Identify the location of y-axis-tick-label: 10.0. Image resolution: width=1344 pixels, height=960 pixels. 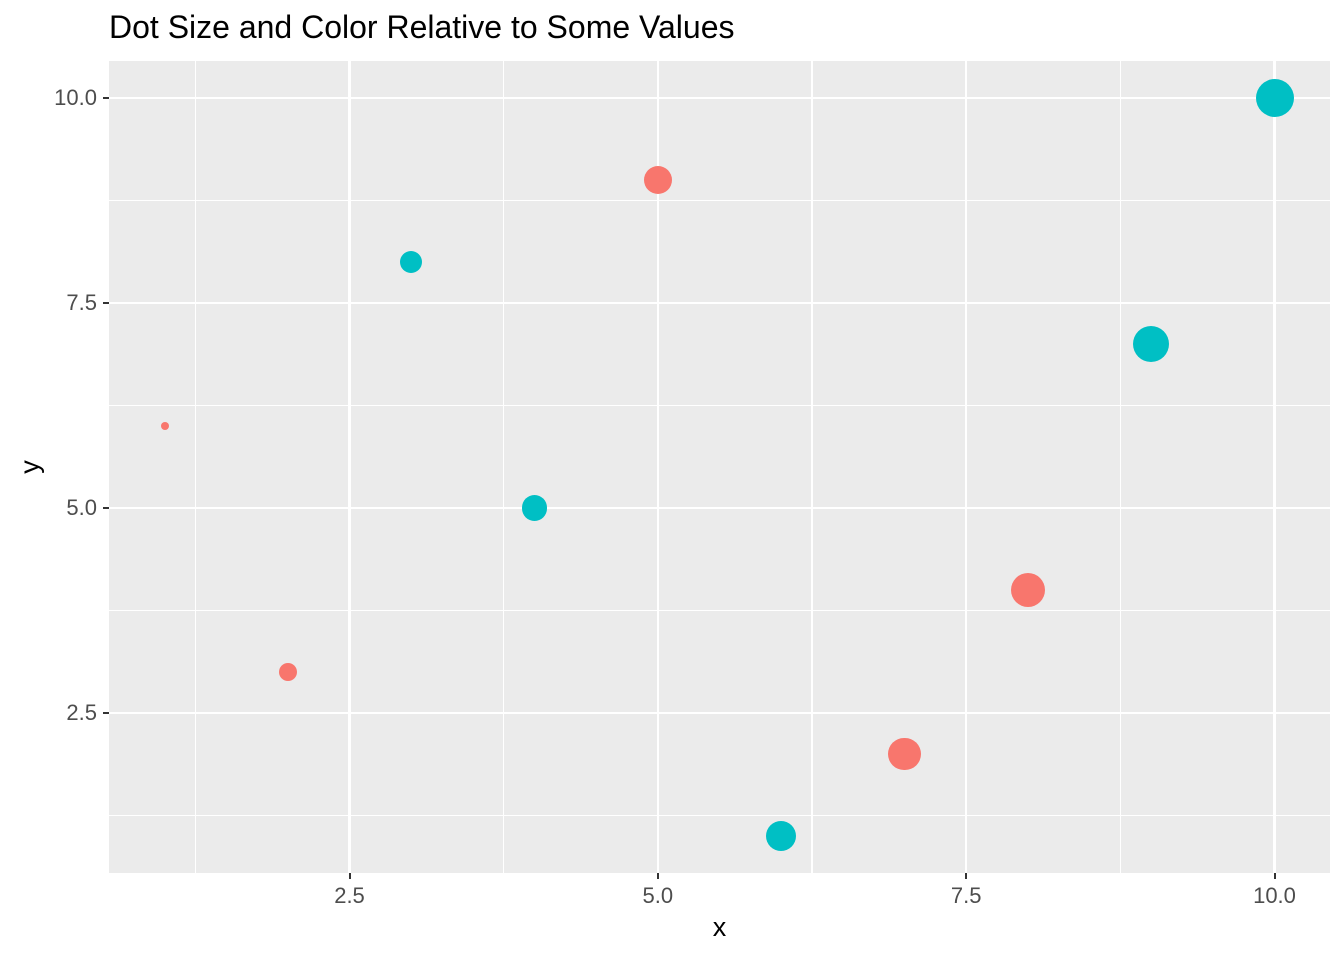
(75, 97).